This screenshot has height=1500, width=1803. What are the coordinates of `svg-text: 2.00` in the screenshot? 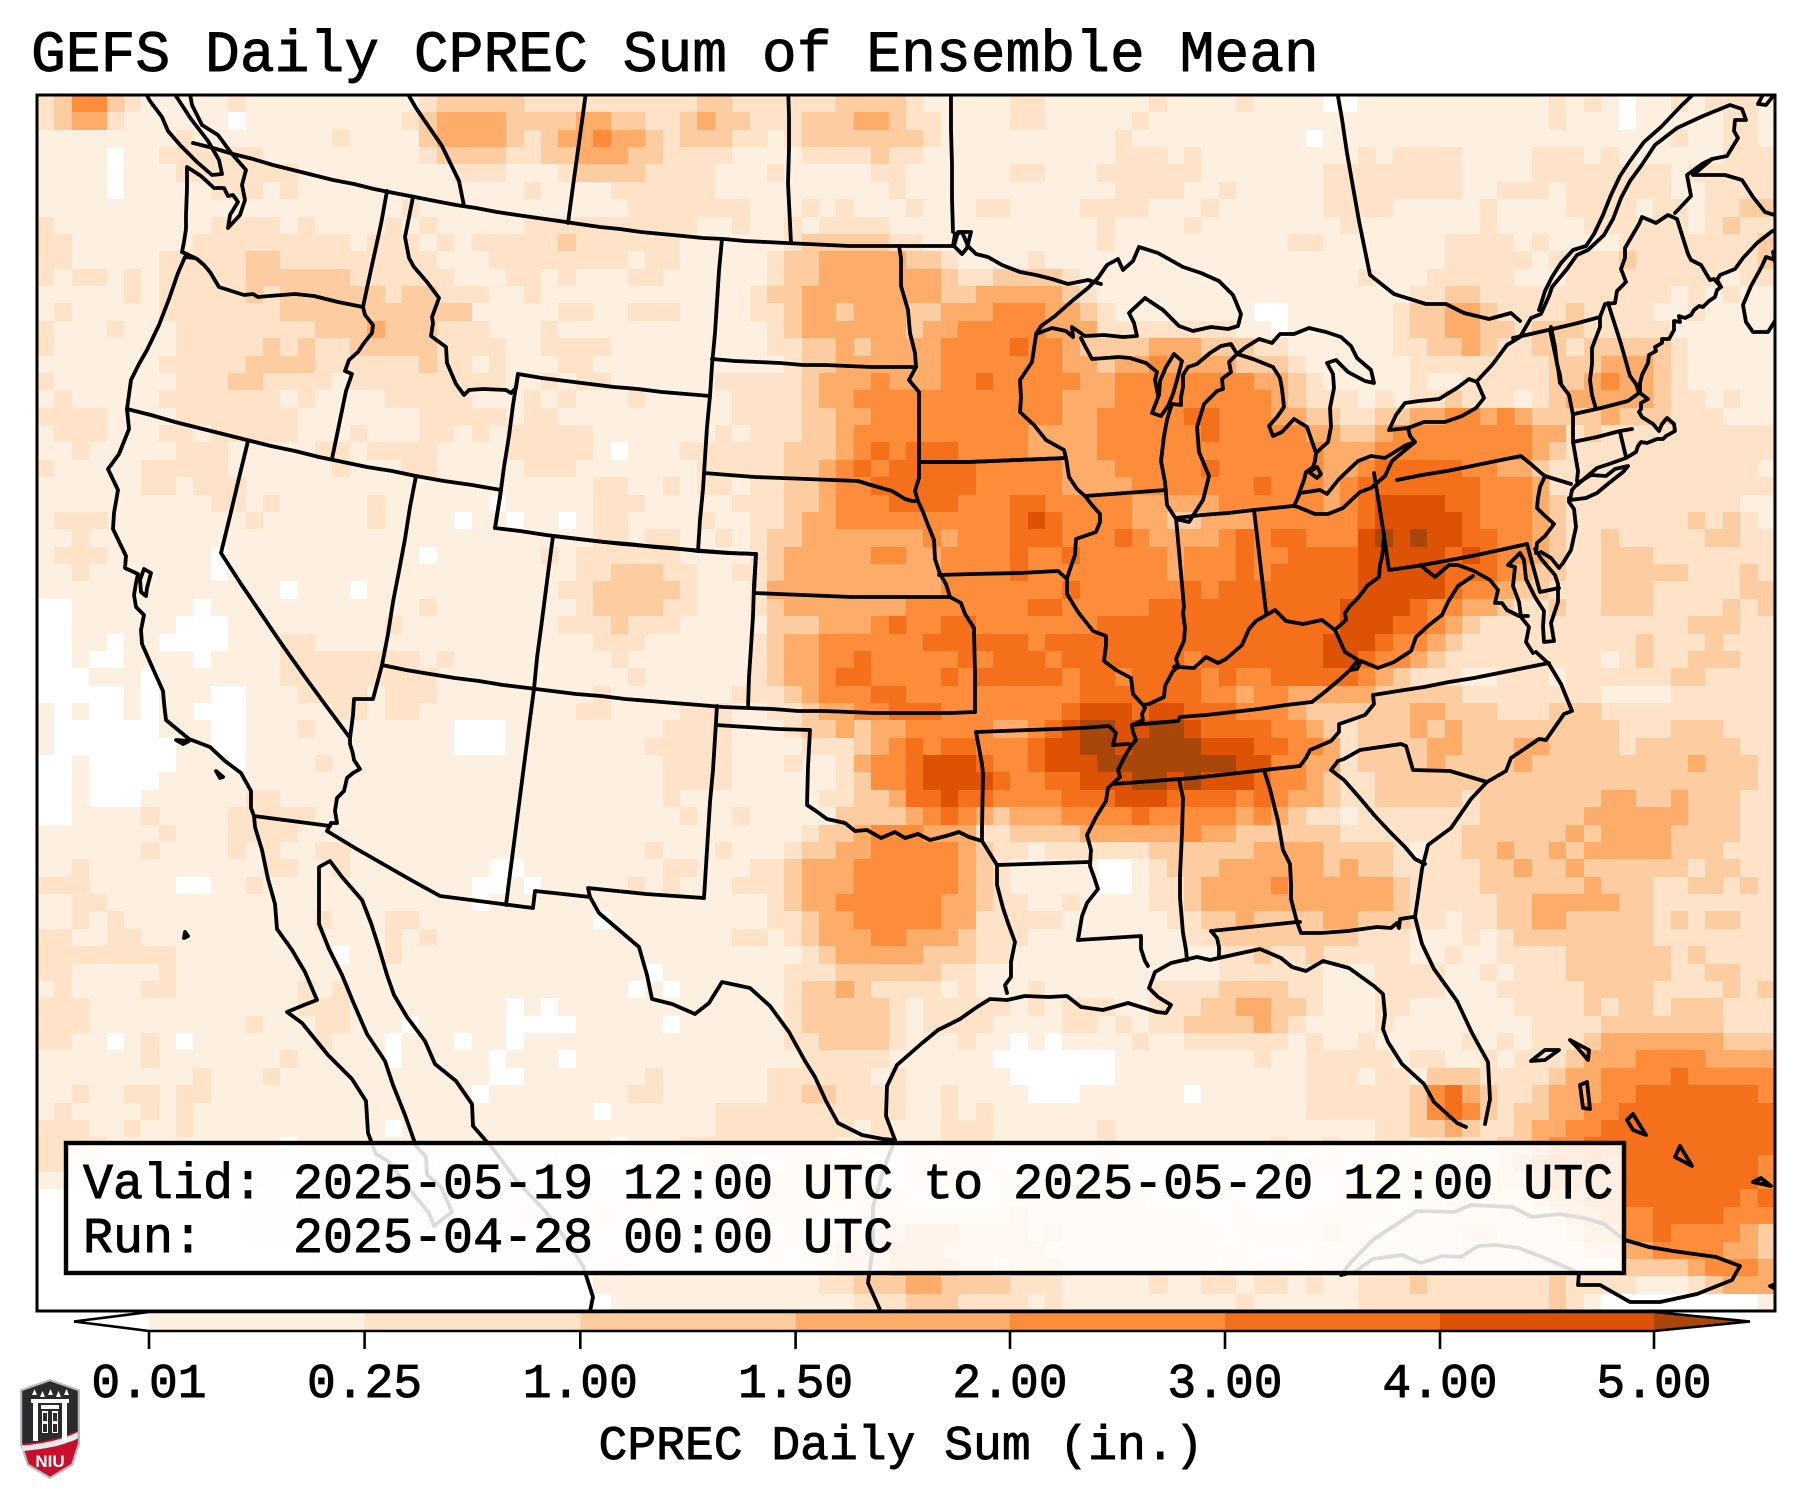 It's located at (1009, 1385).